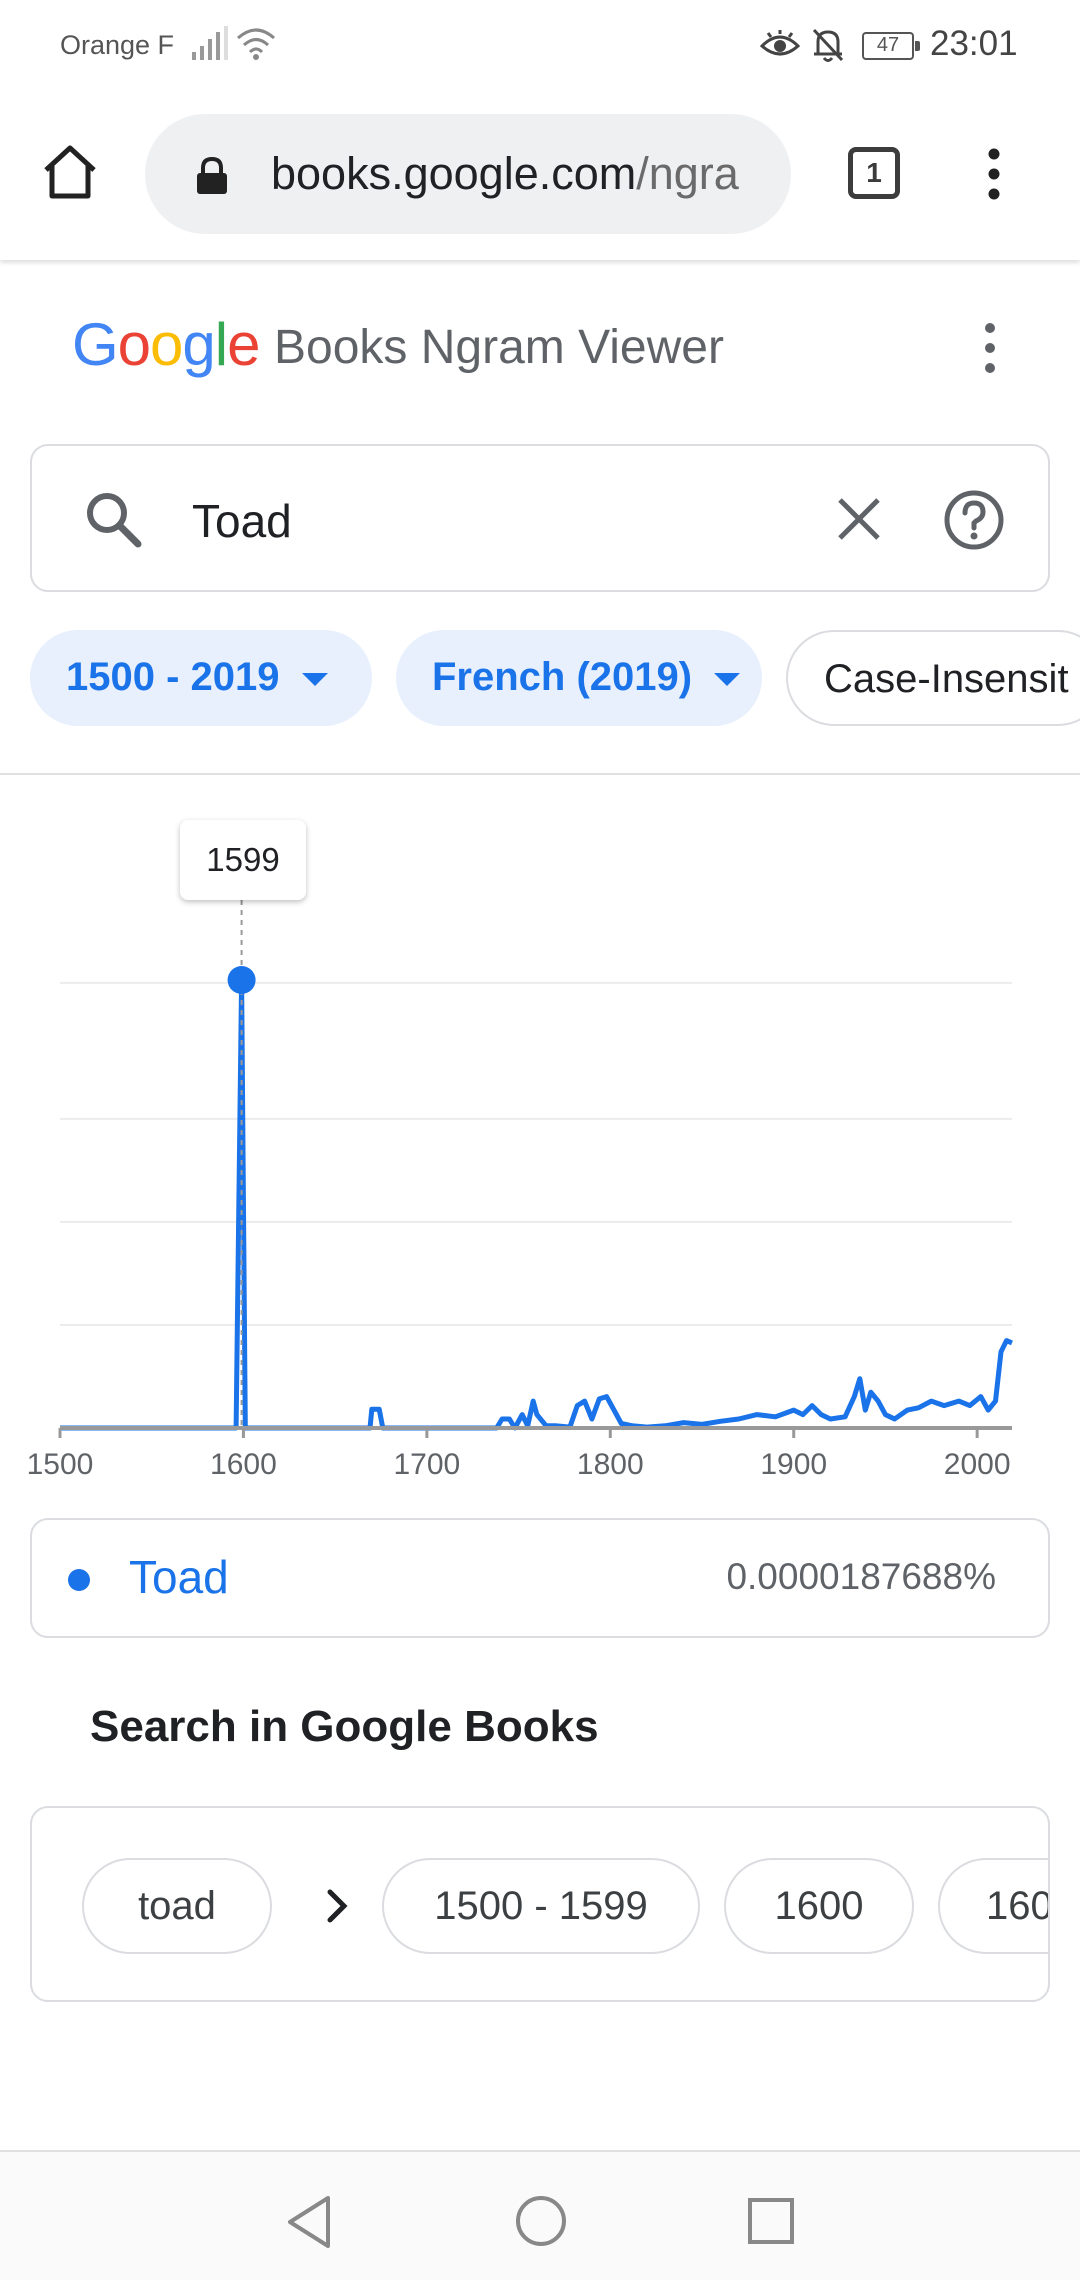 Image resolution: width=1080 pixels, height=2280 pixels. Describe the element at coordinates (256, 46) in the screenshot. I see `wifi-icon` at that location.